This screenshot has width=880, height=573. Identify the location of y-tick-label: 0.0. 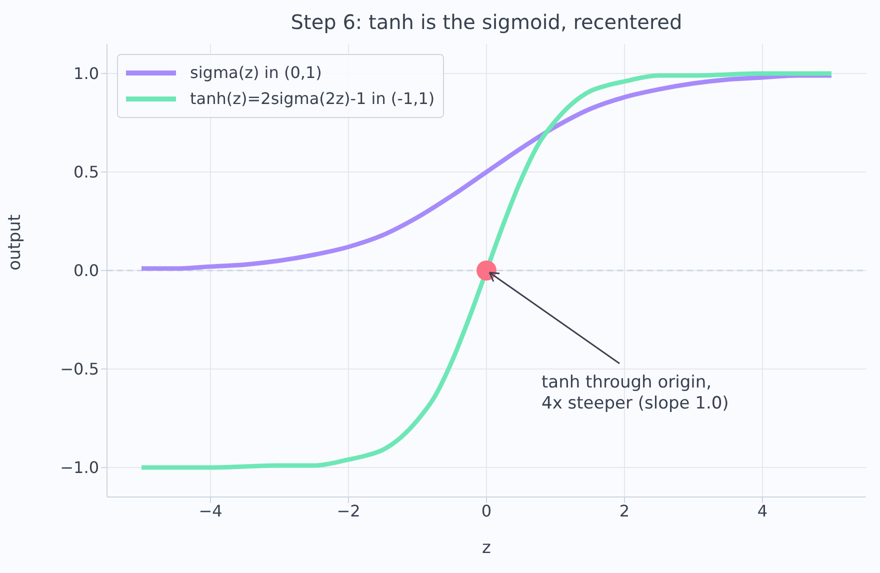
(86, 270).